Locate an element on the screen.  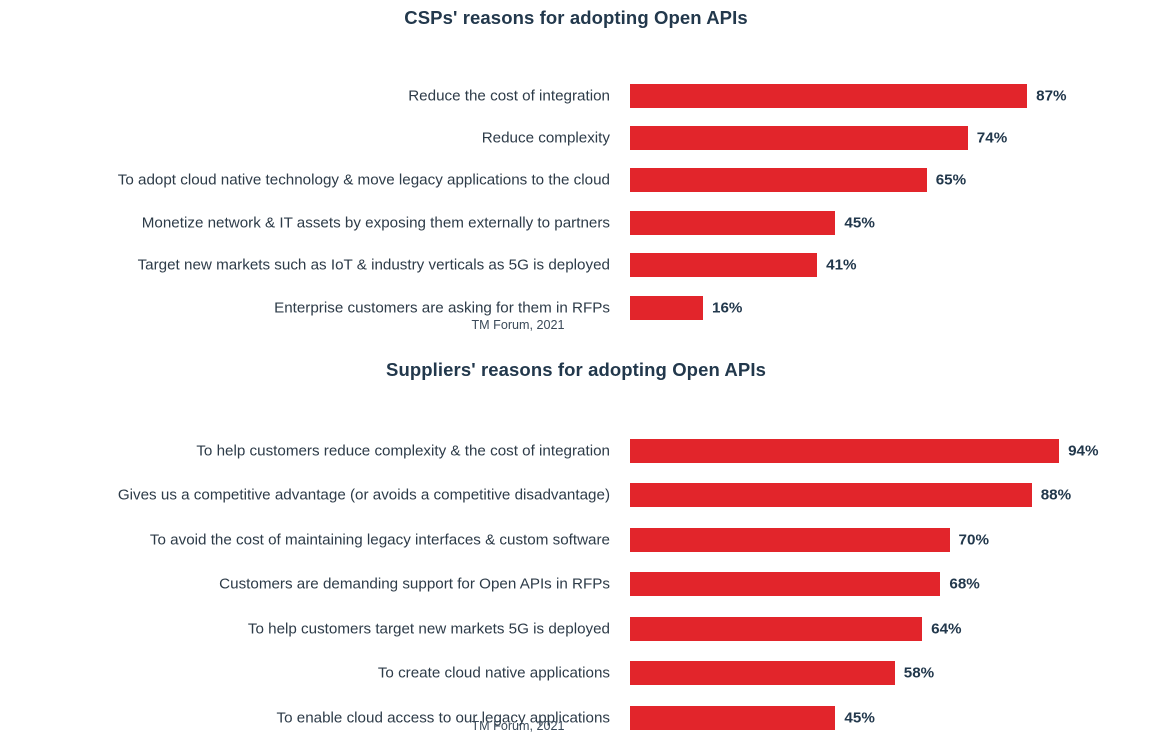
bar-value-label: 64% is located at coordinates (946, 628).